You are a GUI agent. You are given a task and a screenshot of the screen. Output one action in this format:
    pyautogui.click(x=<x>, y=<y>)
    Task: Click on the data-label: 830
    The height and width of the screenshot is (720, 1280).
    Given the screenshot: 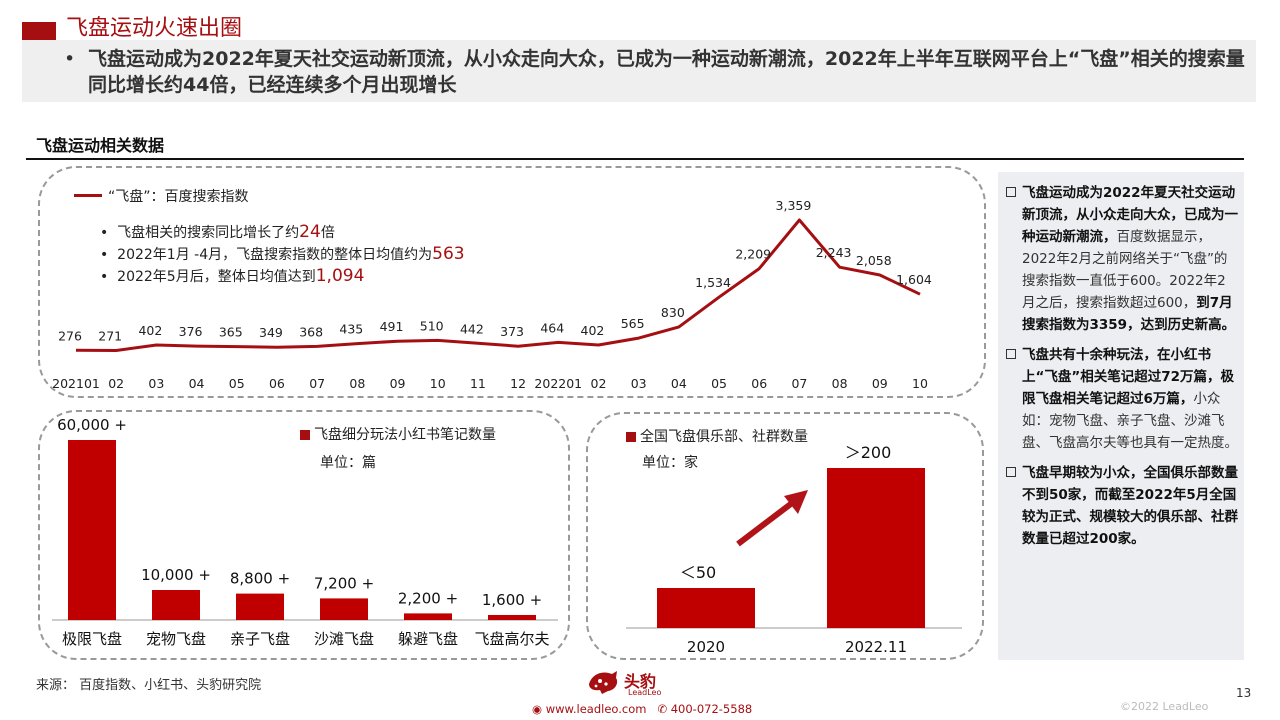 What is the action you would take?
    pyautogui.click(x=673, y=312)
    